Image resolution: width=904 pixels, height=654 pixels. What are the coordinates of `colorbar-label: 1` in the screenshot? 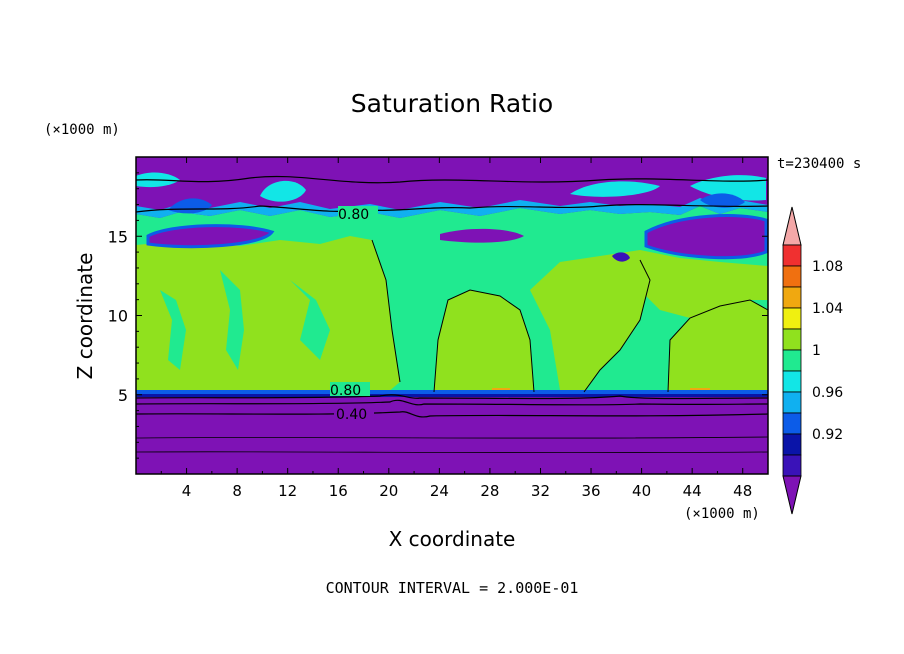 It's located at (816, 351).